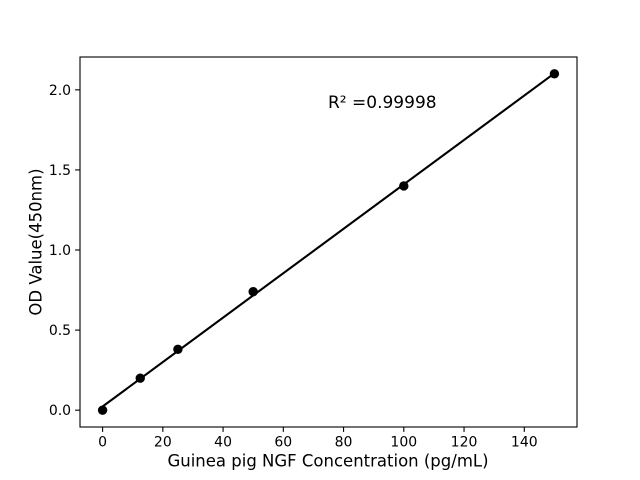 The width and height of the screenshot is (640, 480). What do you see at coordinates (163, 443) in the screenshot?
I see `x-tick-label: 20` at bounding box center [163, 443].